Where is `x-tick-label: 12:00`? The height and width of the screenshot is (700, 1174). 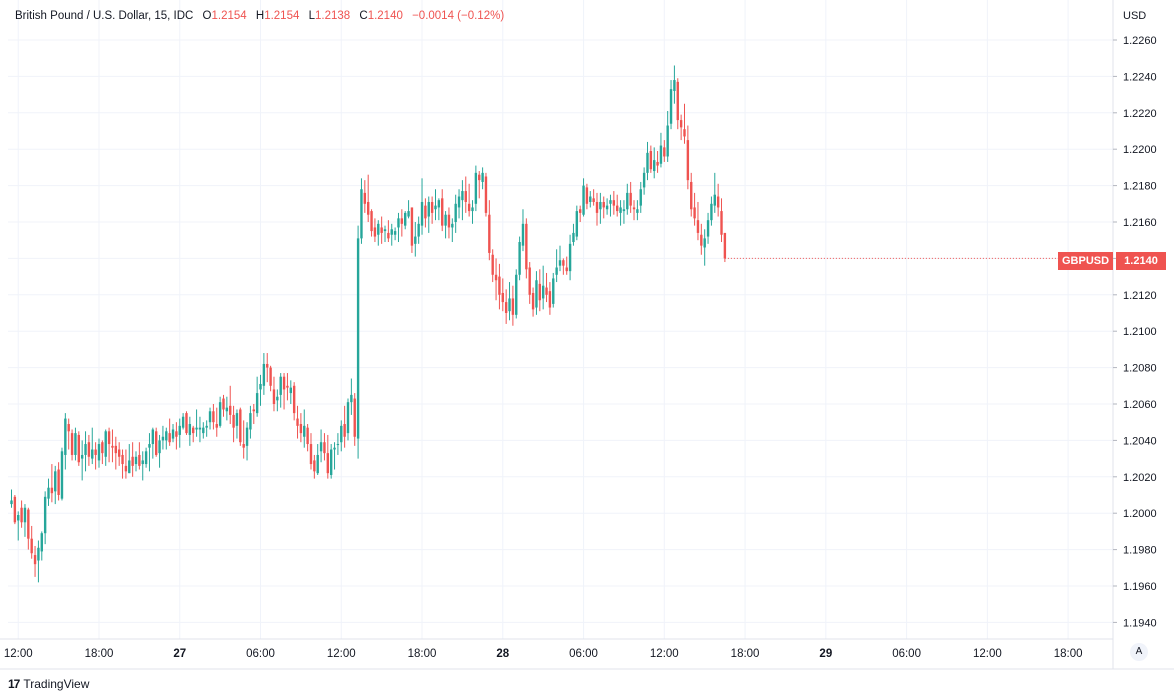
x-tick-label: 12:00 is located at coordinates (341, 654).